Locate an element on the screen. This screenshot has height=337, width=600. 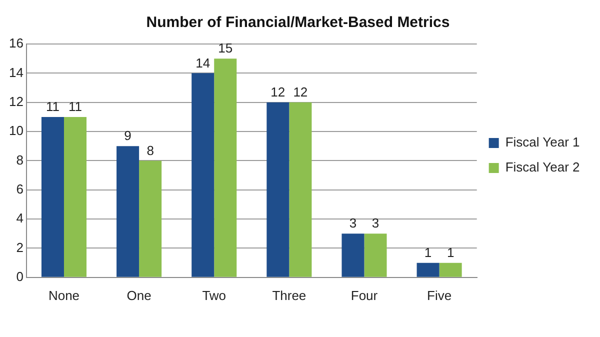
y-tick-label: 14 is located at coordinates (16, 72).